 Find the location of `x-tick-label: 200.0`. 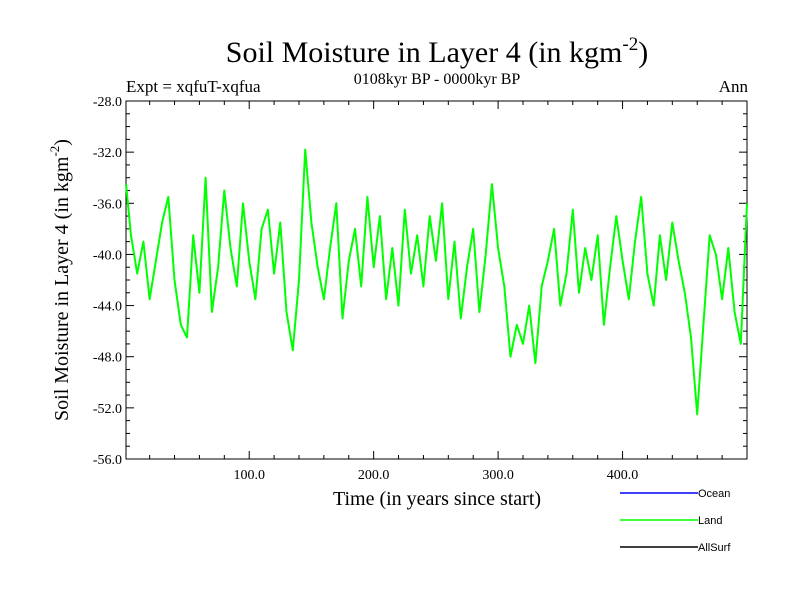

x-tick-label: 200.0 is located at coordinates (374, 475).